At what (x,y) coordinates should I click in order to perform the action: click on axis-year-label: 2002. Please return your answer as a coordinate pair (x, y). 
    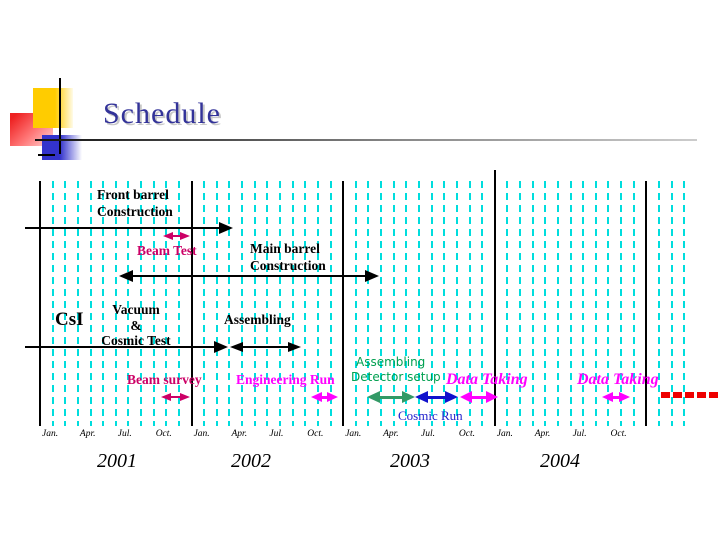
    Looking at the image, I should click on (251, 461).